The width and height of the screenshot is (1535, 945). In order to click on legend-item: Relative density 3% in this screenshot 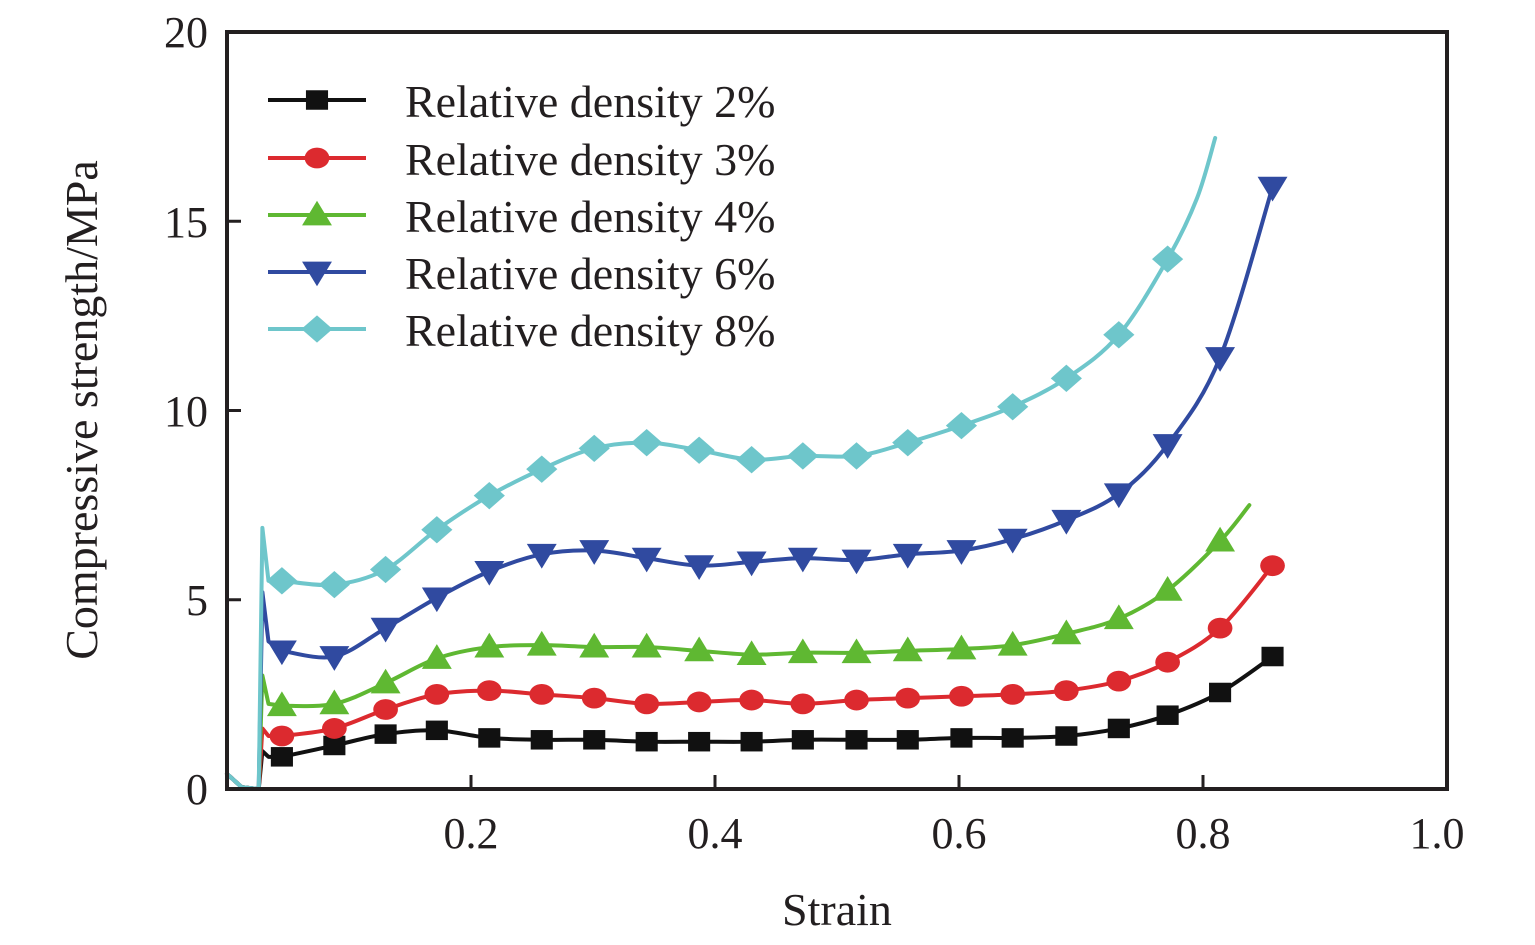, I will do `click(521, 159)`.